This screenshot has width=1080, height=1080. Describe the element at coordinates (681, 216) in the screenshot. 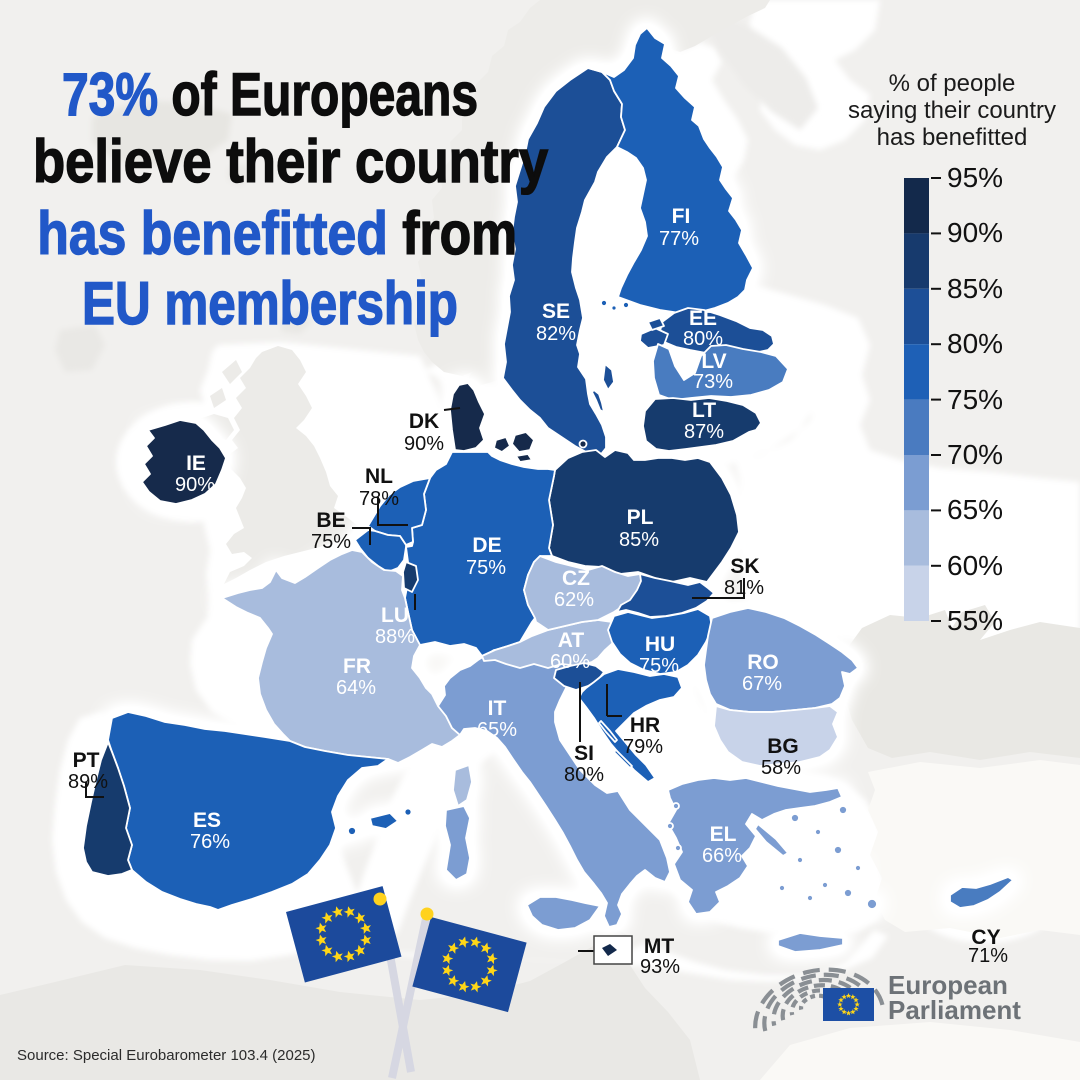

I see `svg-text: FI` at that location.